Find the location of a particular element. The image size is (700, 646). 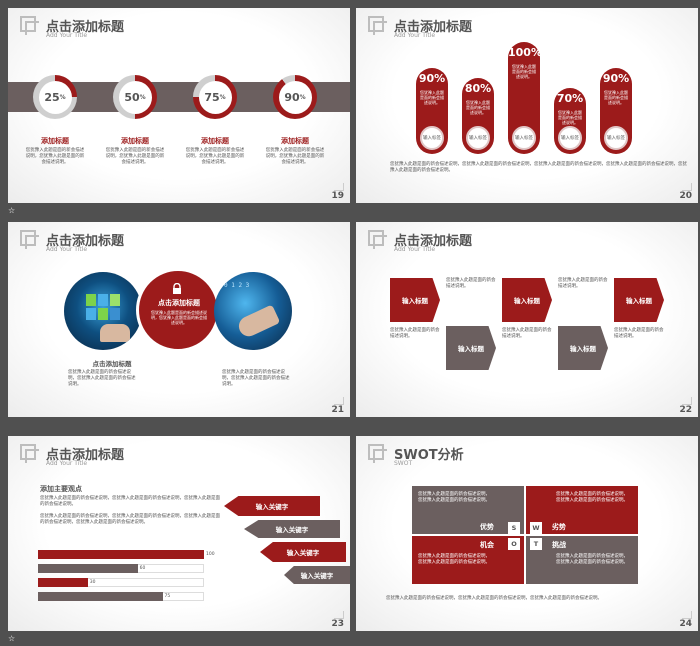

quad-o-label: 机会 is located at coordinates (487, 545).